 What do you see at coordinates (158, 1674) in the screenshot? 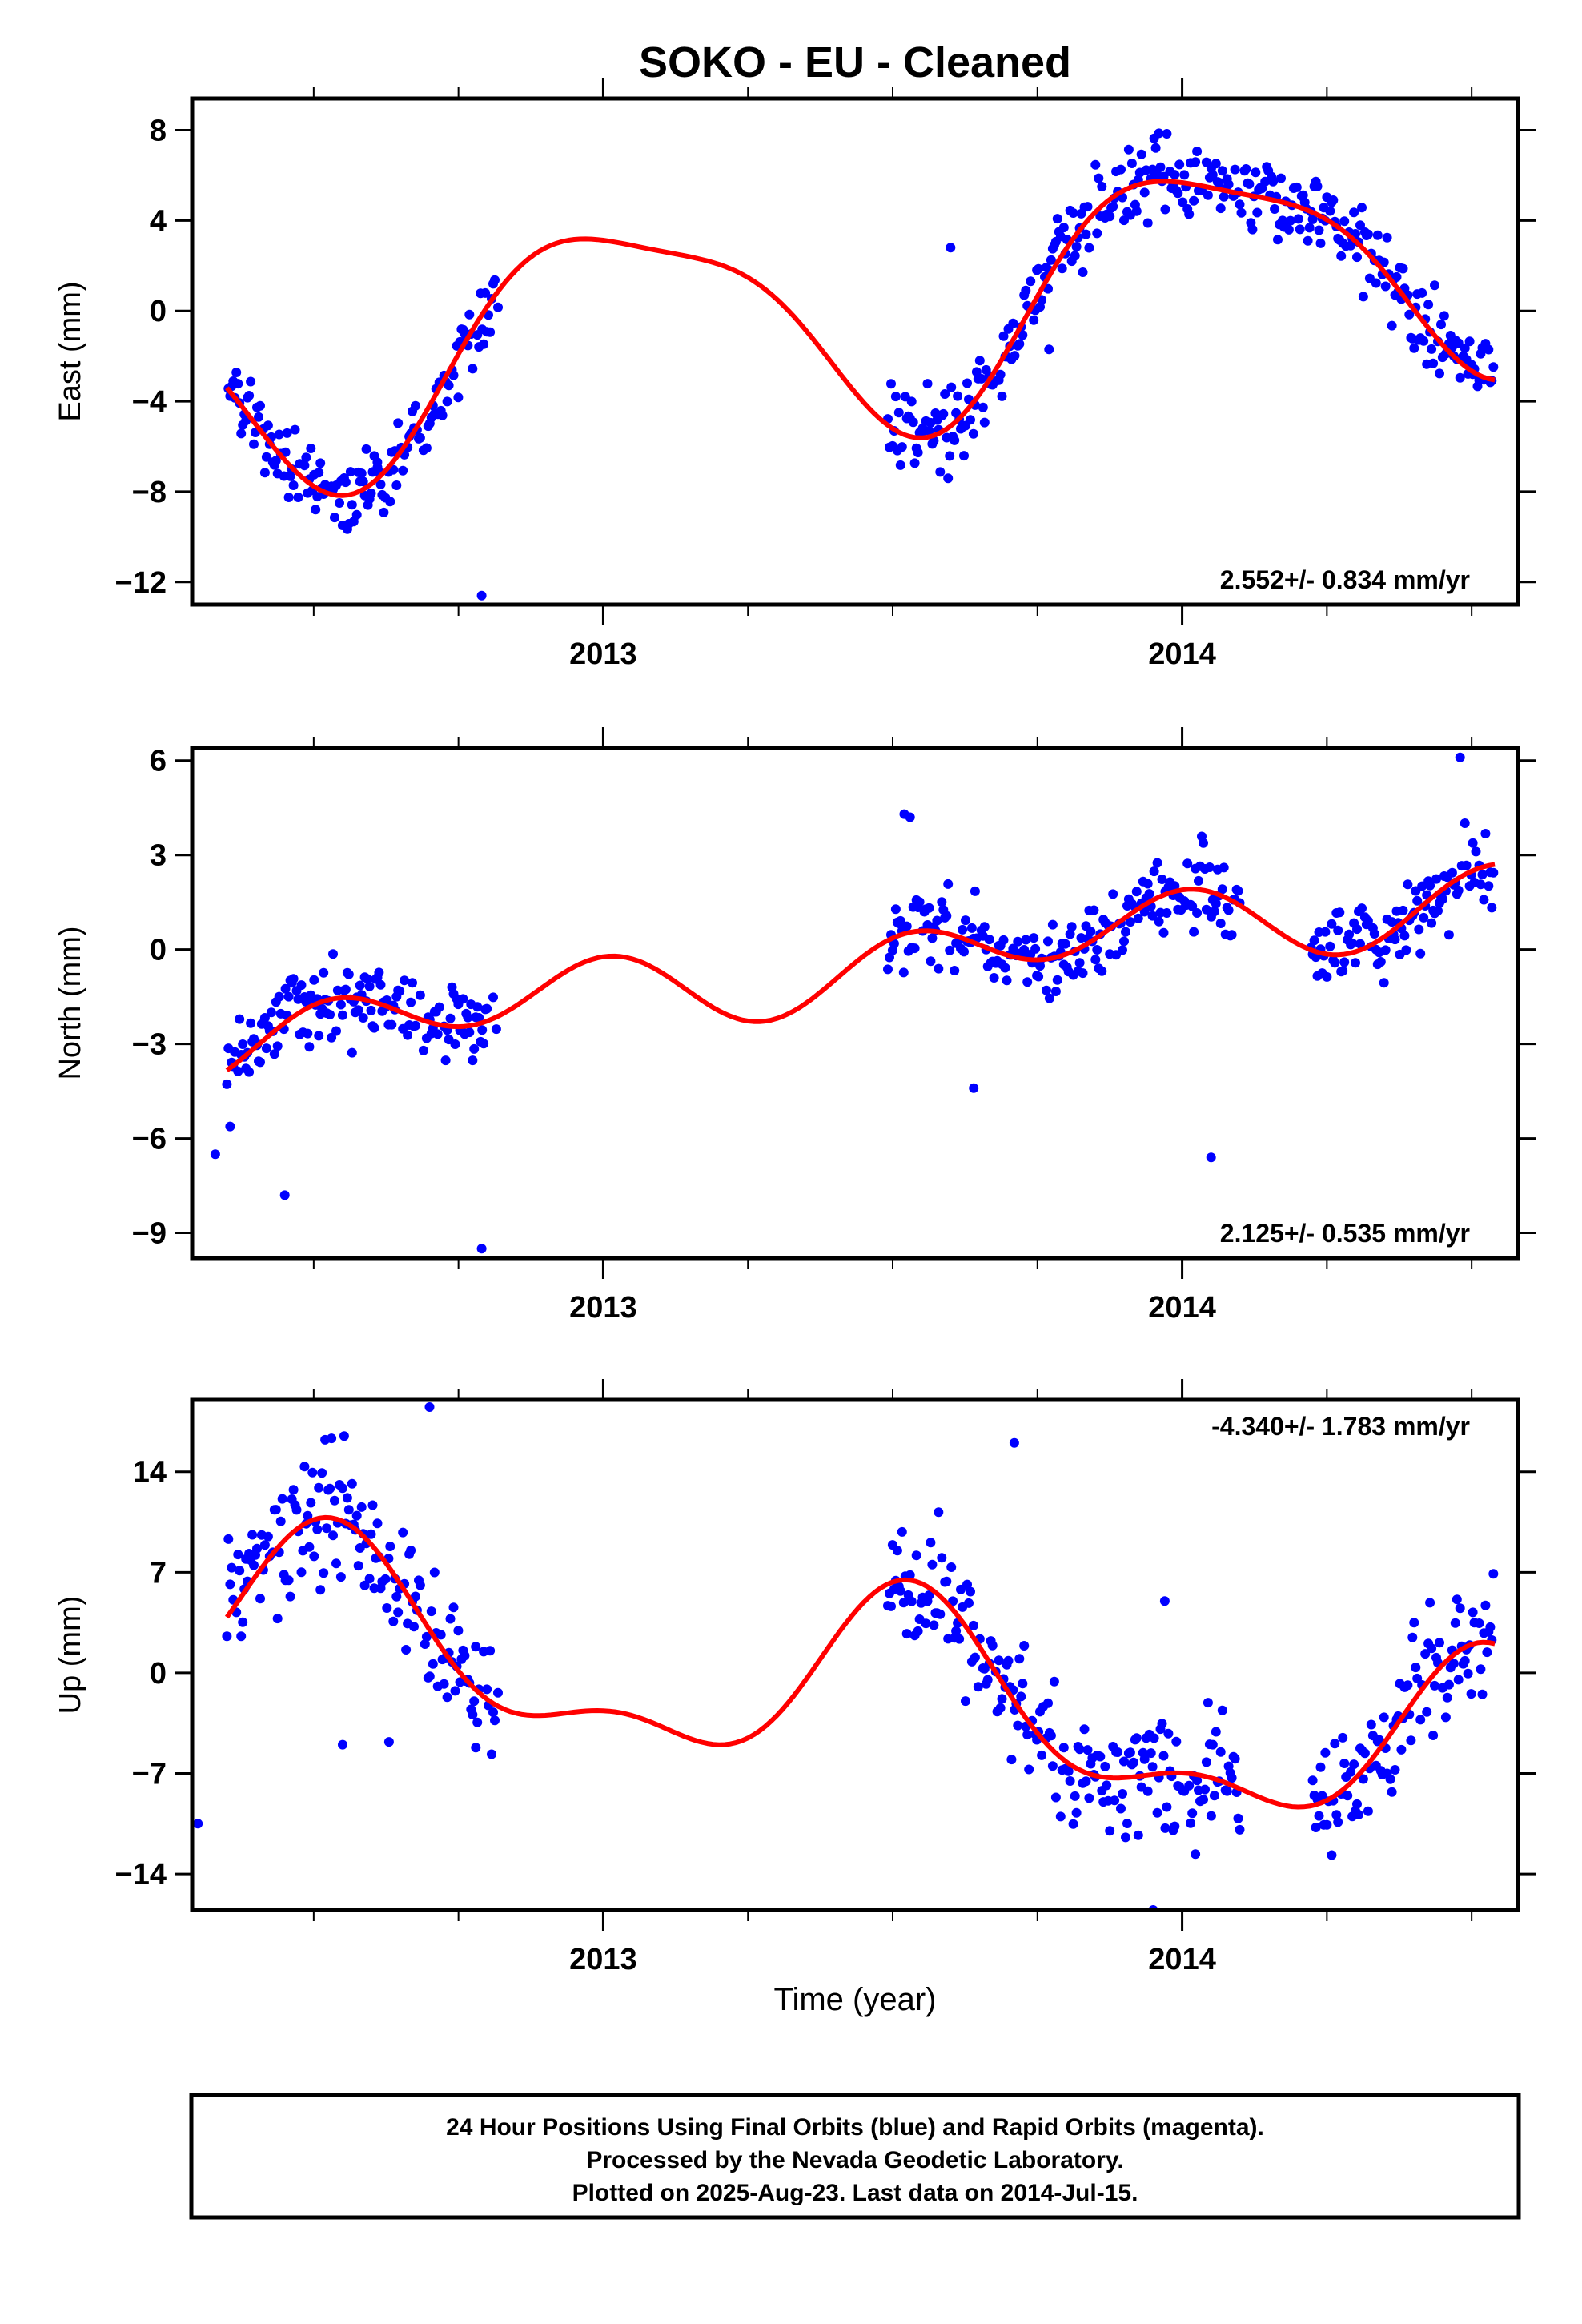
I see `y-tick-label: 0` at bounding box center [158, 1674].